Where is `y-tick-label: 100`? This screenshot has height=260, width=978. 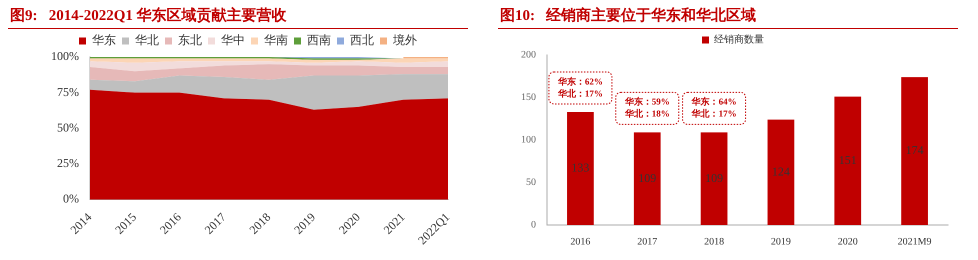 y-tick-label: 100 is located at coordinates (528, 140).